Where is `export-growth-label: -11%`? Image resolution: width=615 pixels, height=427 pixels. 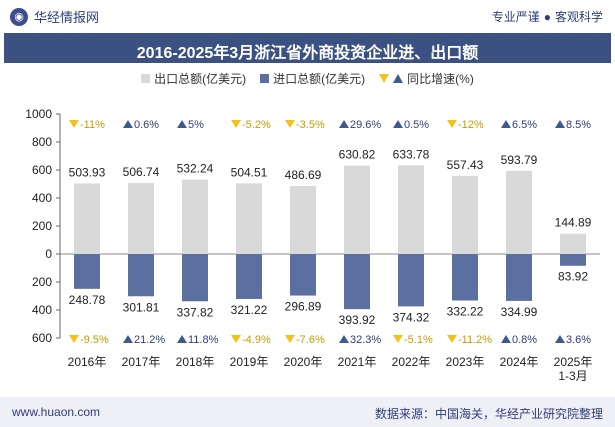 export-growth-label: -11% is located at coordinates (92, 125).